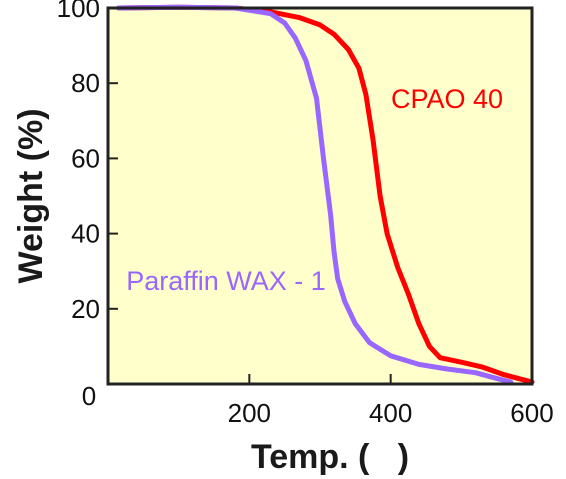  What do you see at coordinates (226, 281) in the screenshot?
I see `series-label-1: Paraffin WAX - 1` at bounding box center [226, 281].